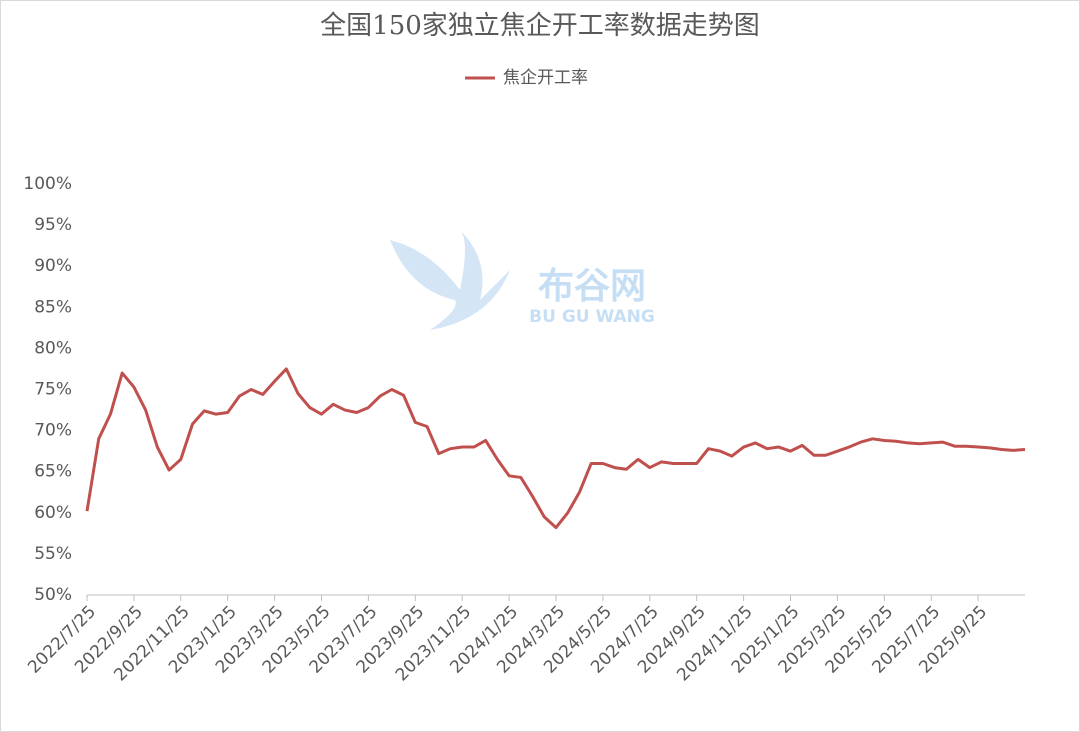 This screenshot has height=732, width=1080. Describe the element at coordinates (53, 390) in the screenshot. I see `y-tick-label: 75%` at that location.